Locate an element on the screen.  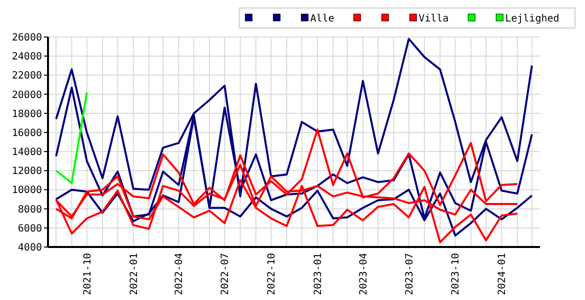
y-tick-label: 16000 is located at coordinates (27, 133).